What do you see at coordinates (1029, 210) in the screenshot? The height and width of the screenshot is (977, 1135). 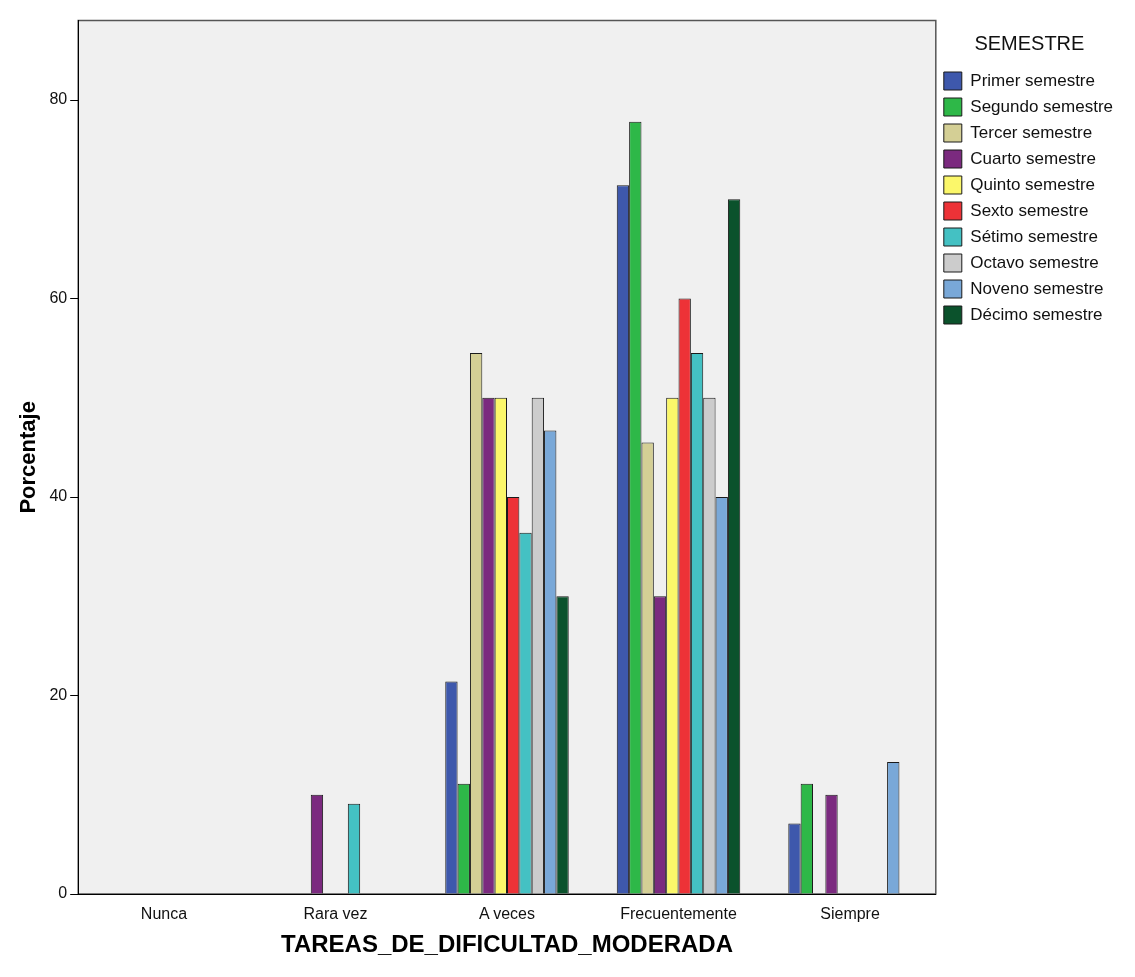 I see `legend-label: Sexto semestre` at bounding box center [1029, 210].